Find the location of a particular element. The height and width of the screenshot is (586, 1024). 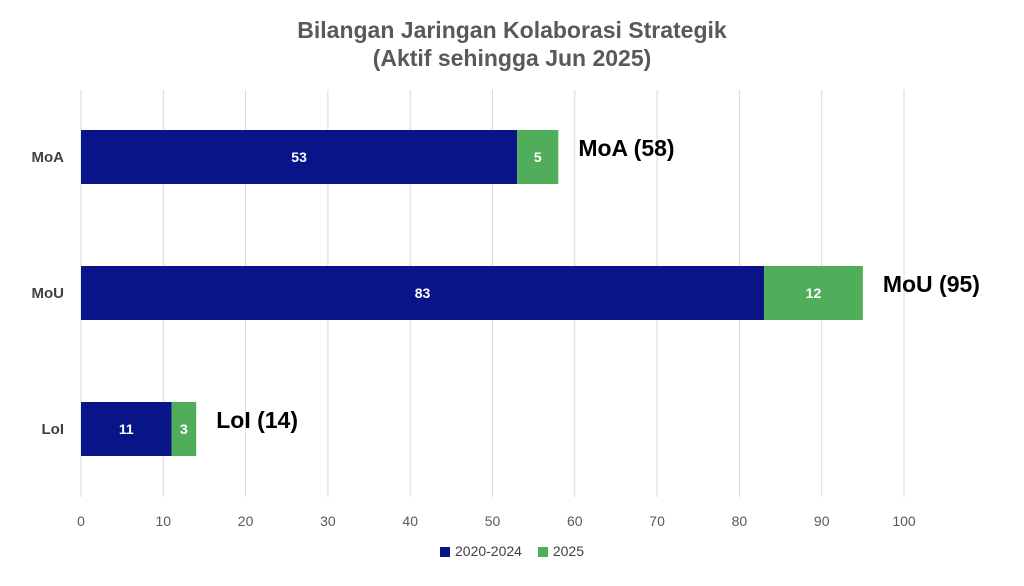

bar-loi-2025 is located at coordinates (184, 429).